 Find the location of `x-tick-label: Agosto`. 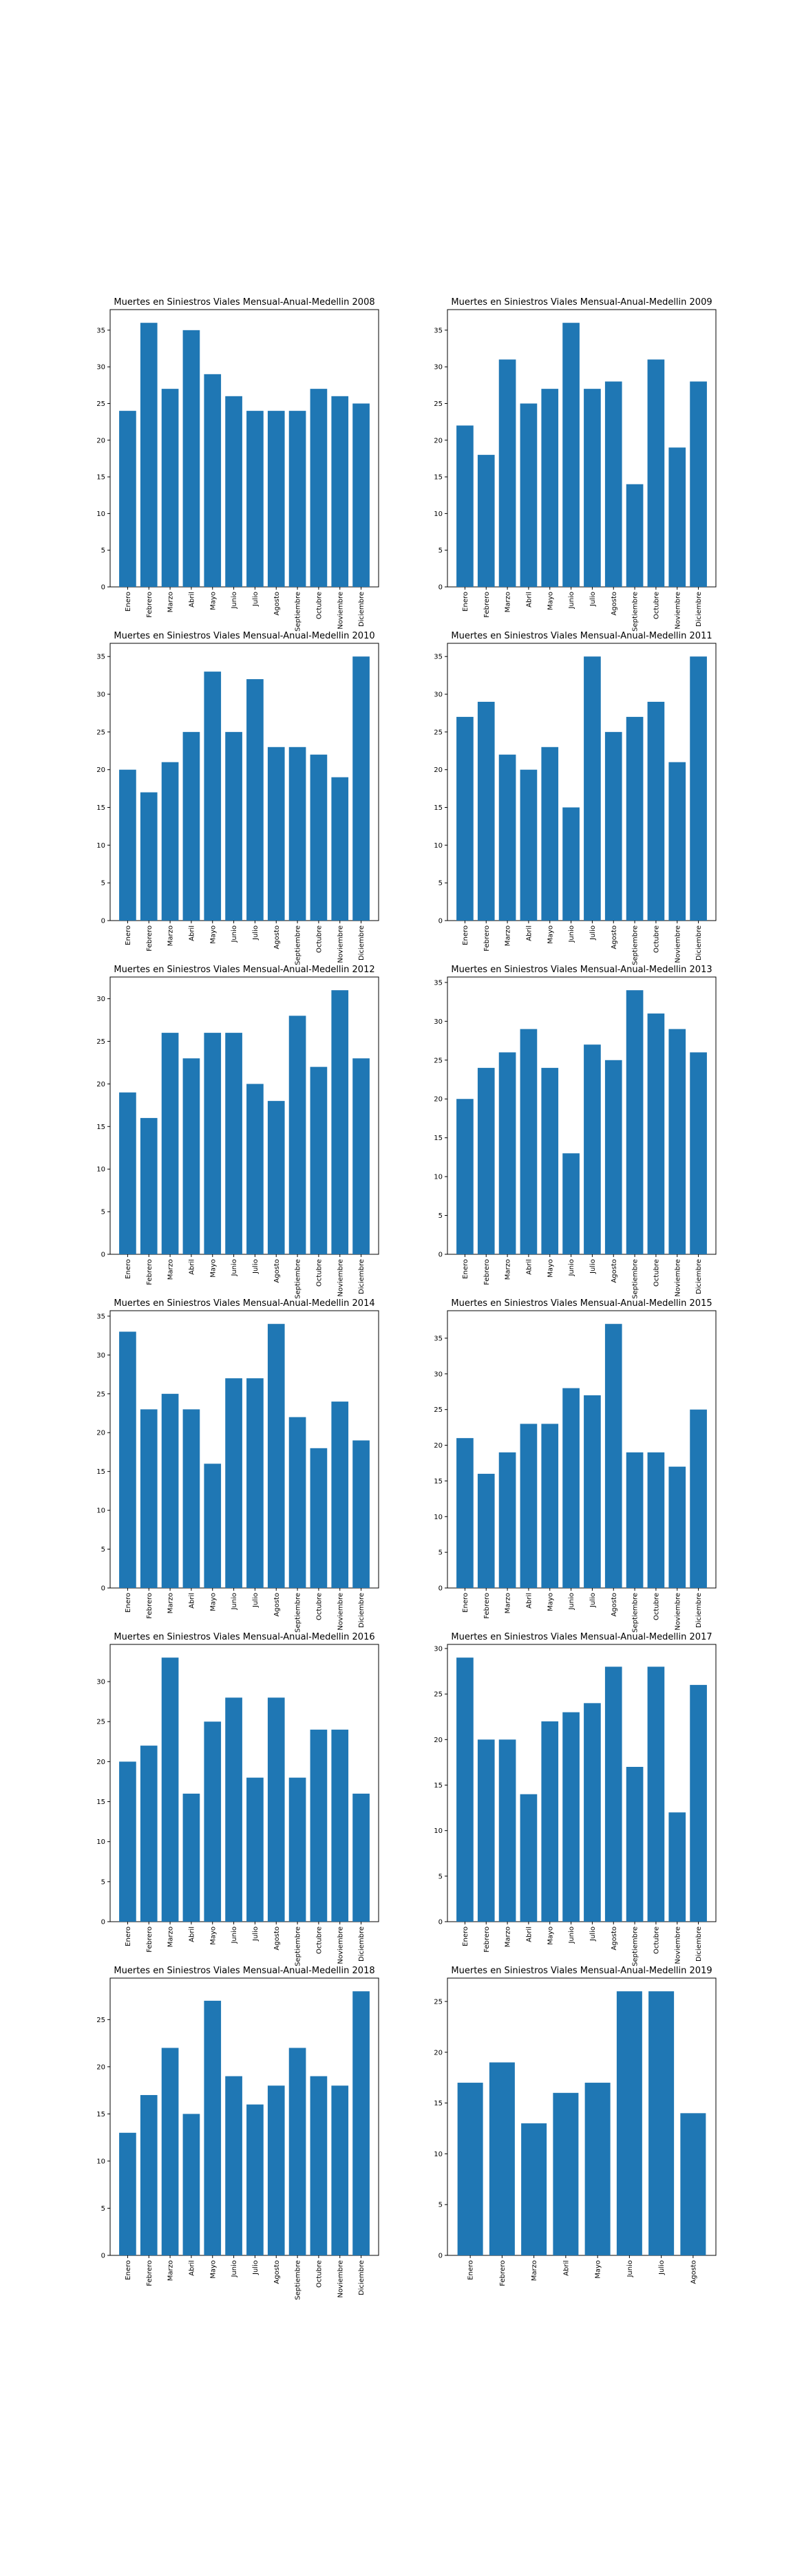

x-tick-label: Agosto is located at coordinates (615, 604).